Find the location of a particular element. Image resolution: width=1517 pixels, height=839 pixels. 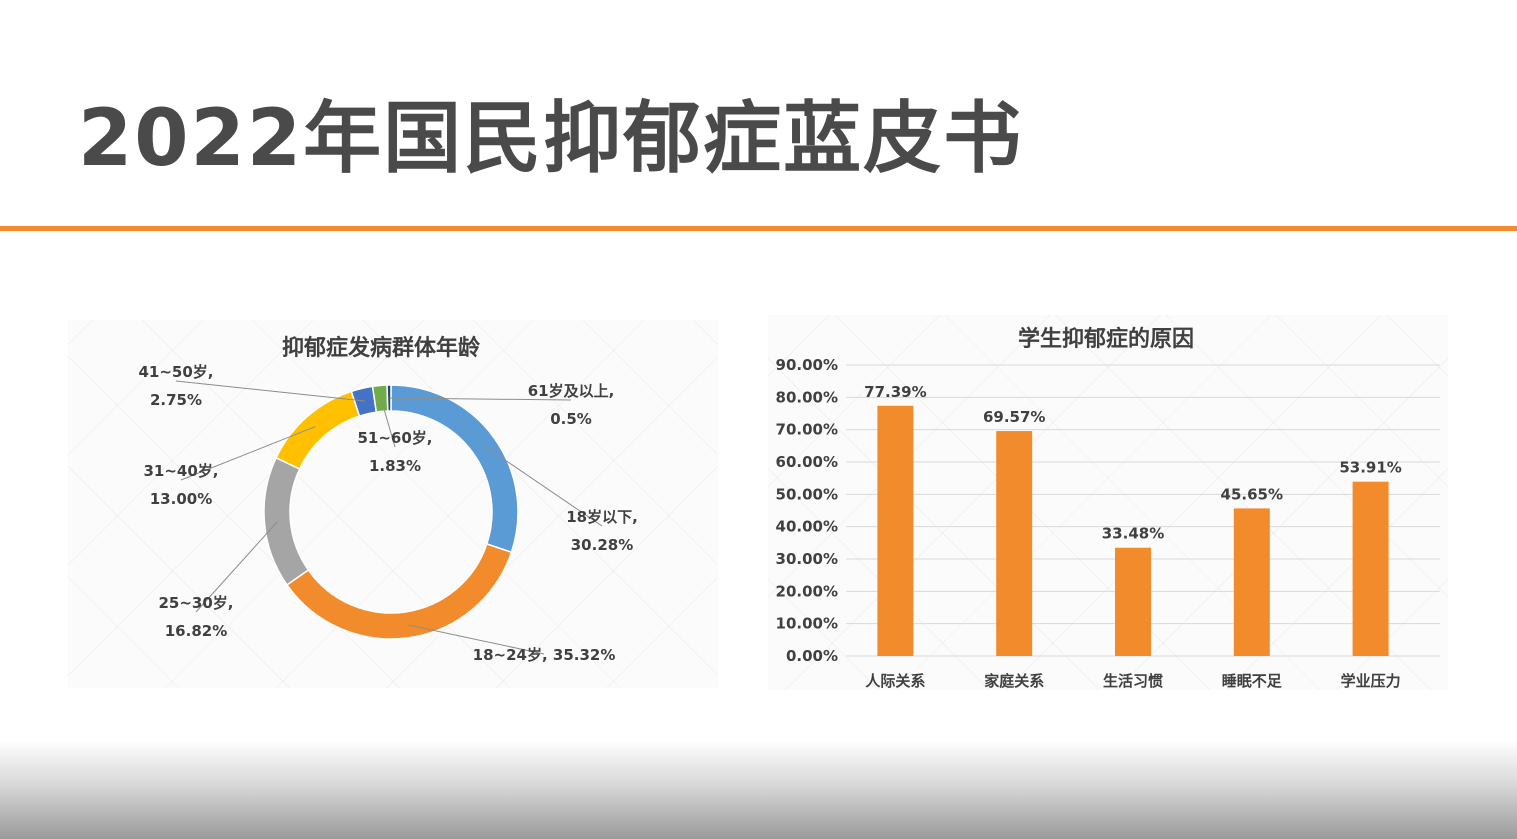

x-category-label-4: 学业压力 is located at coordinates (1371, 681).